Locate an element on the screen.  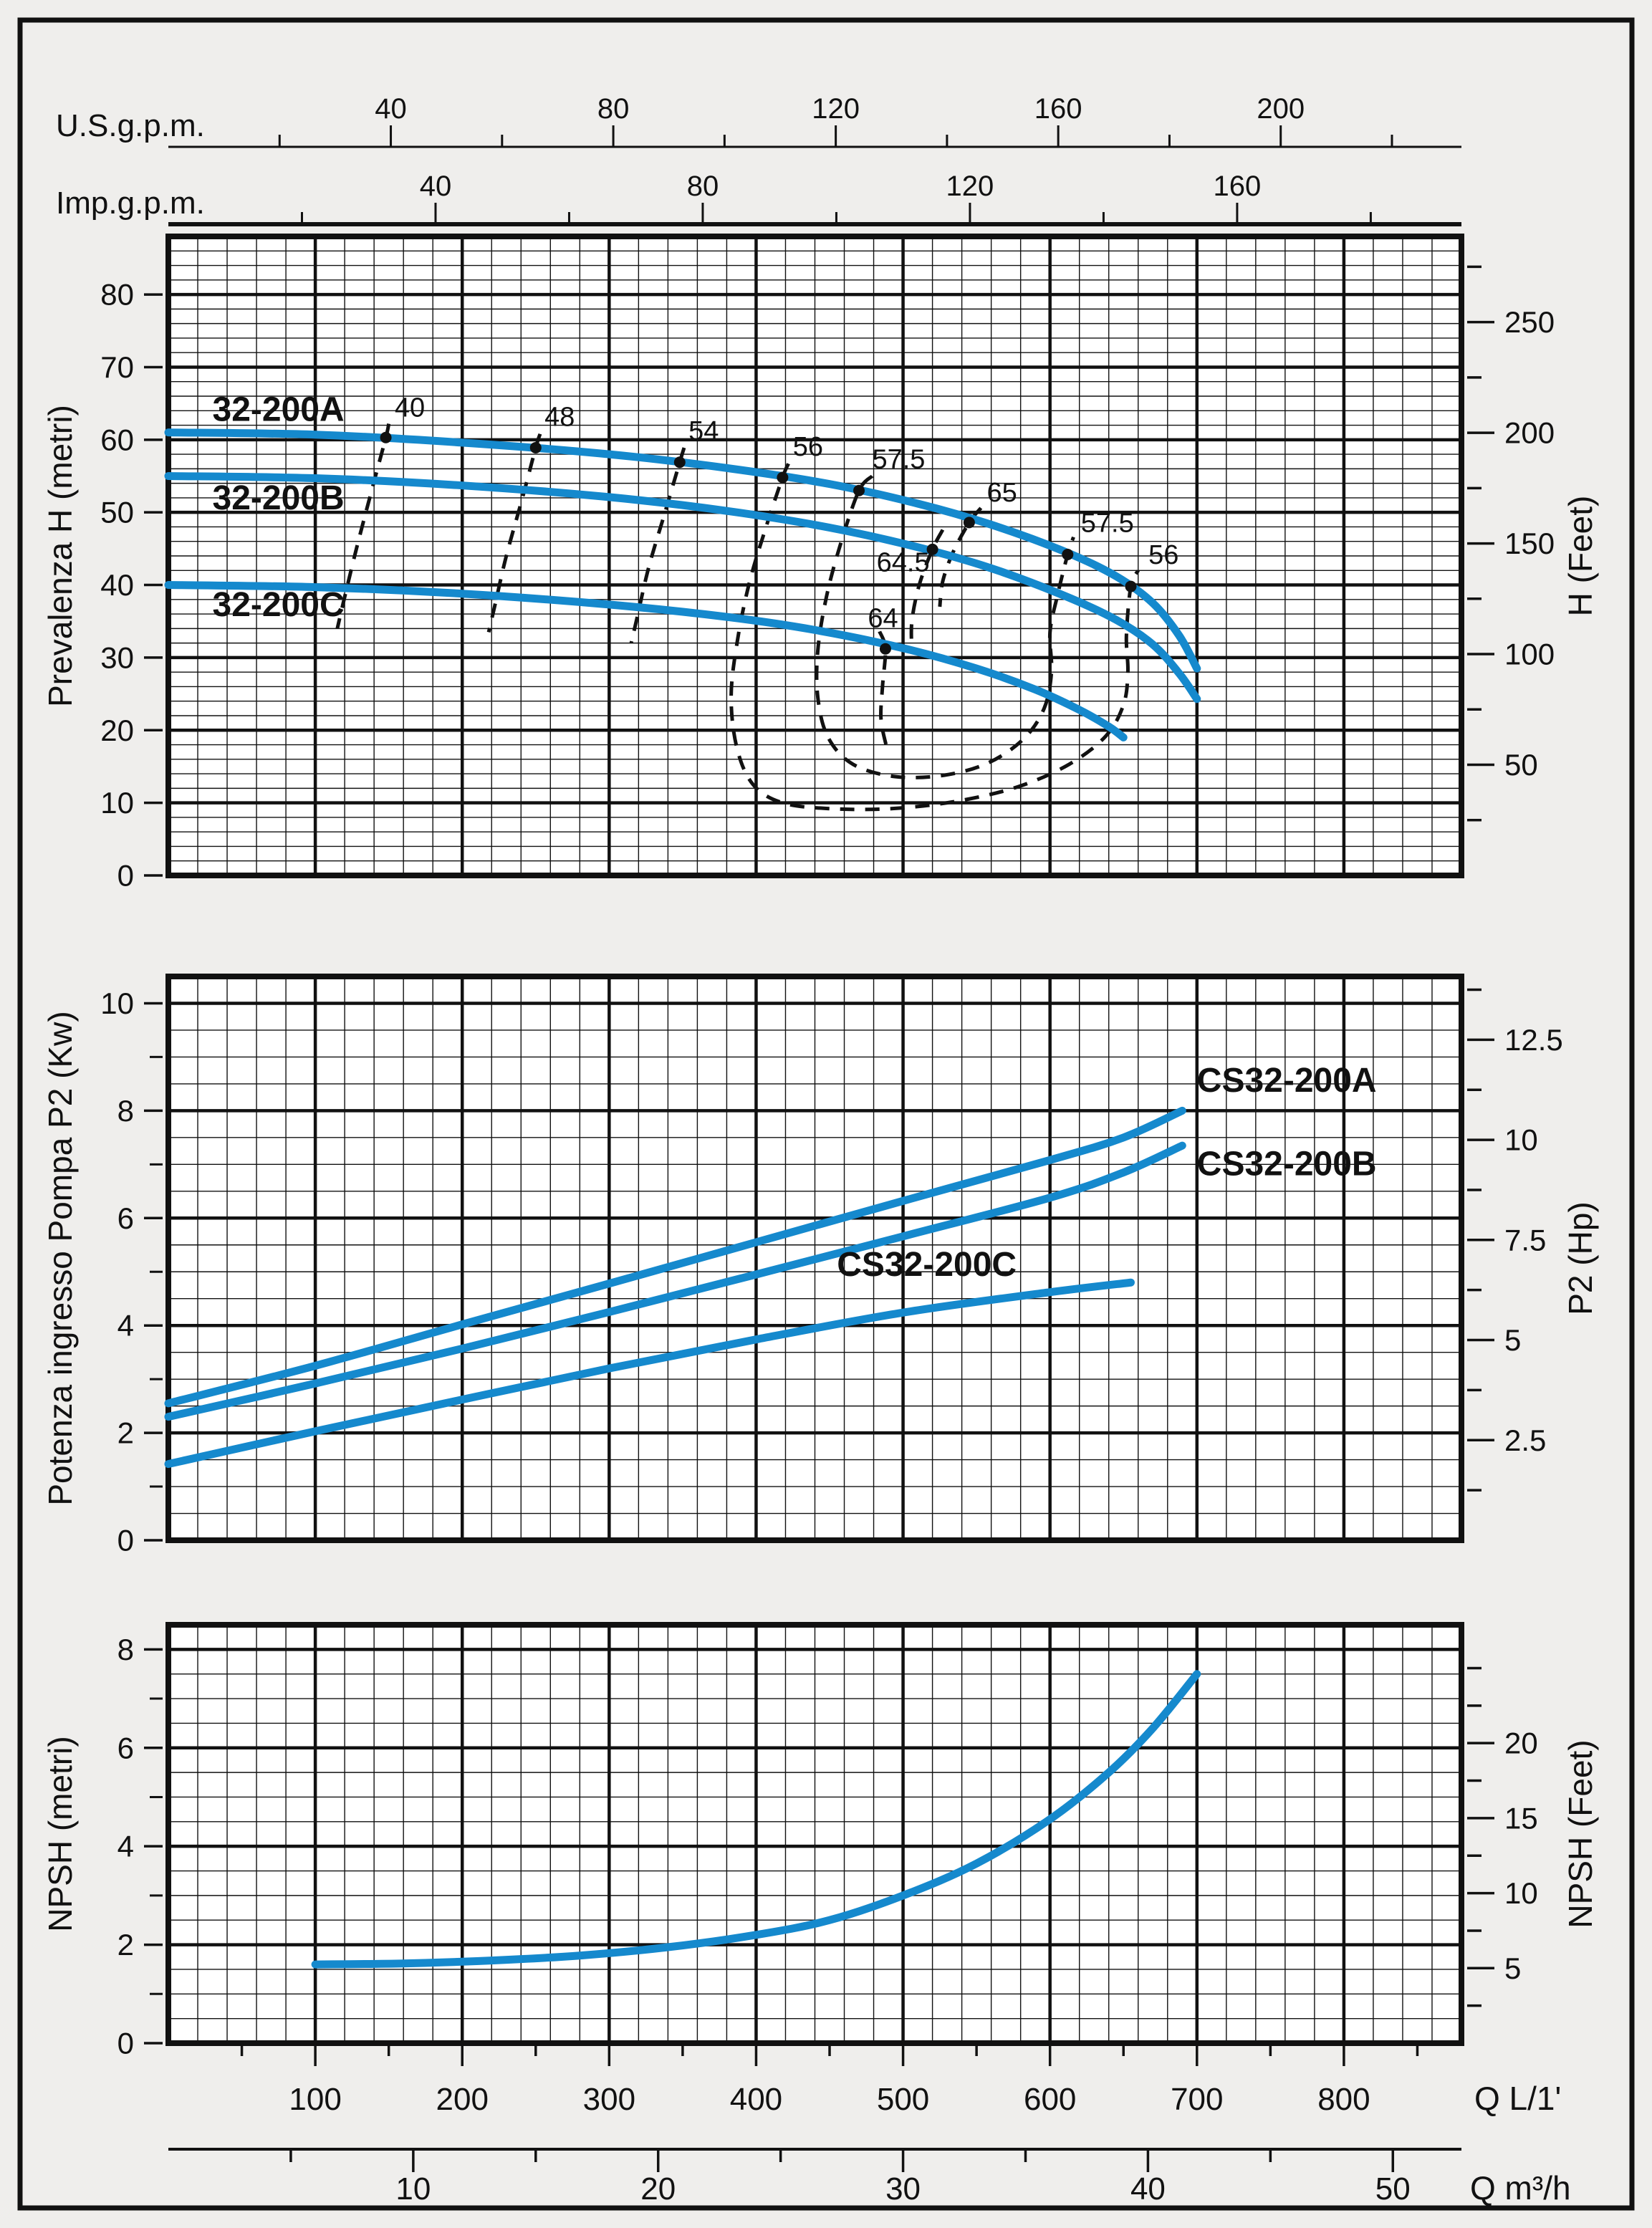
right-axis-title: H (Feet) is located at coordinates (1580, 556).